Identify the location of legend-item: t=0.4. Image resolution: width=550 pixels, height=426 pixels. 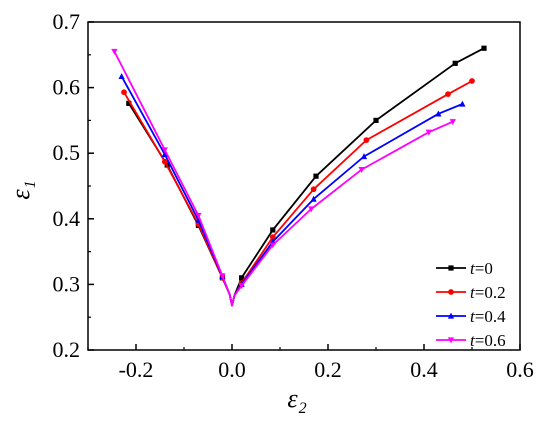
(471, 316).